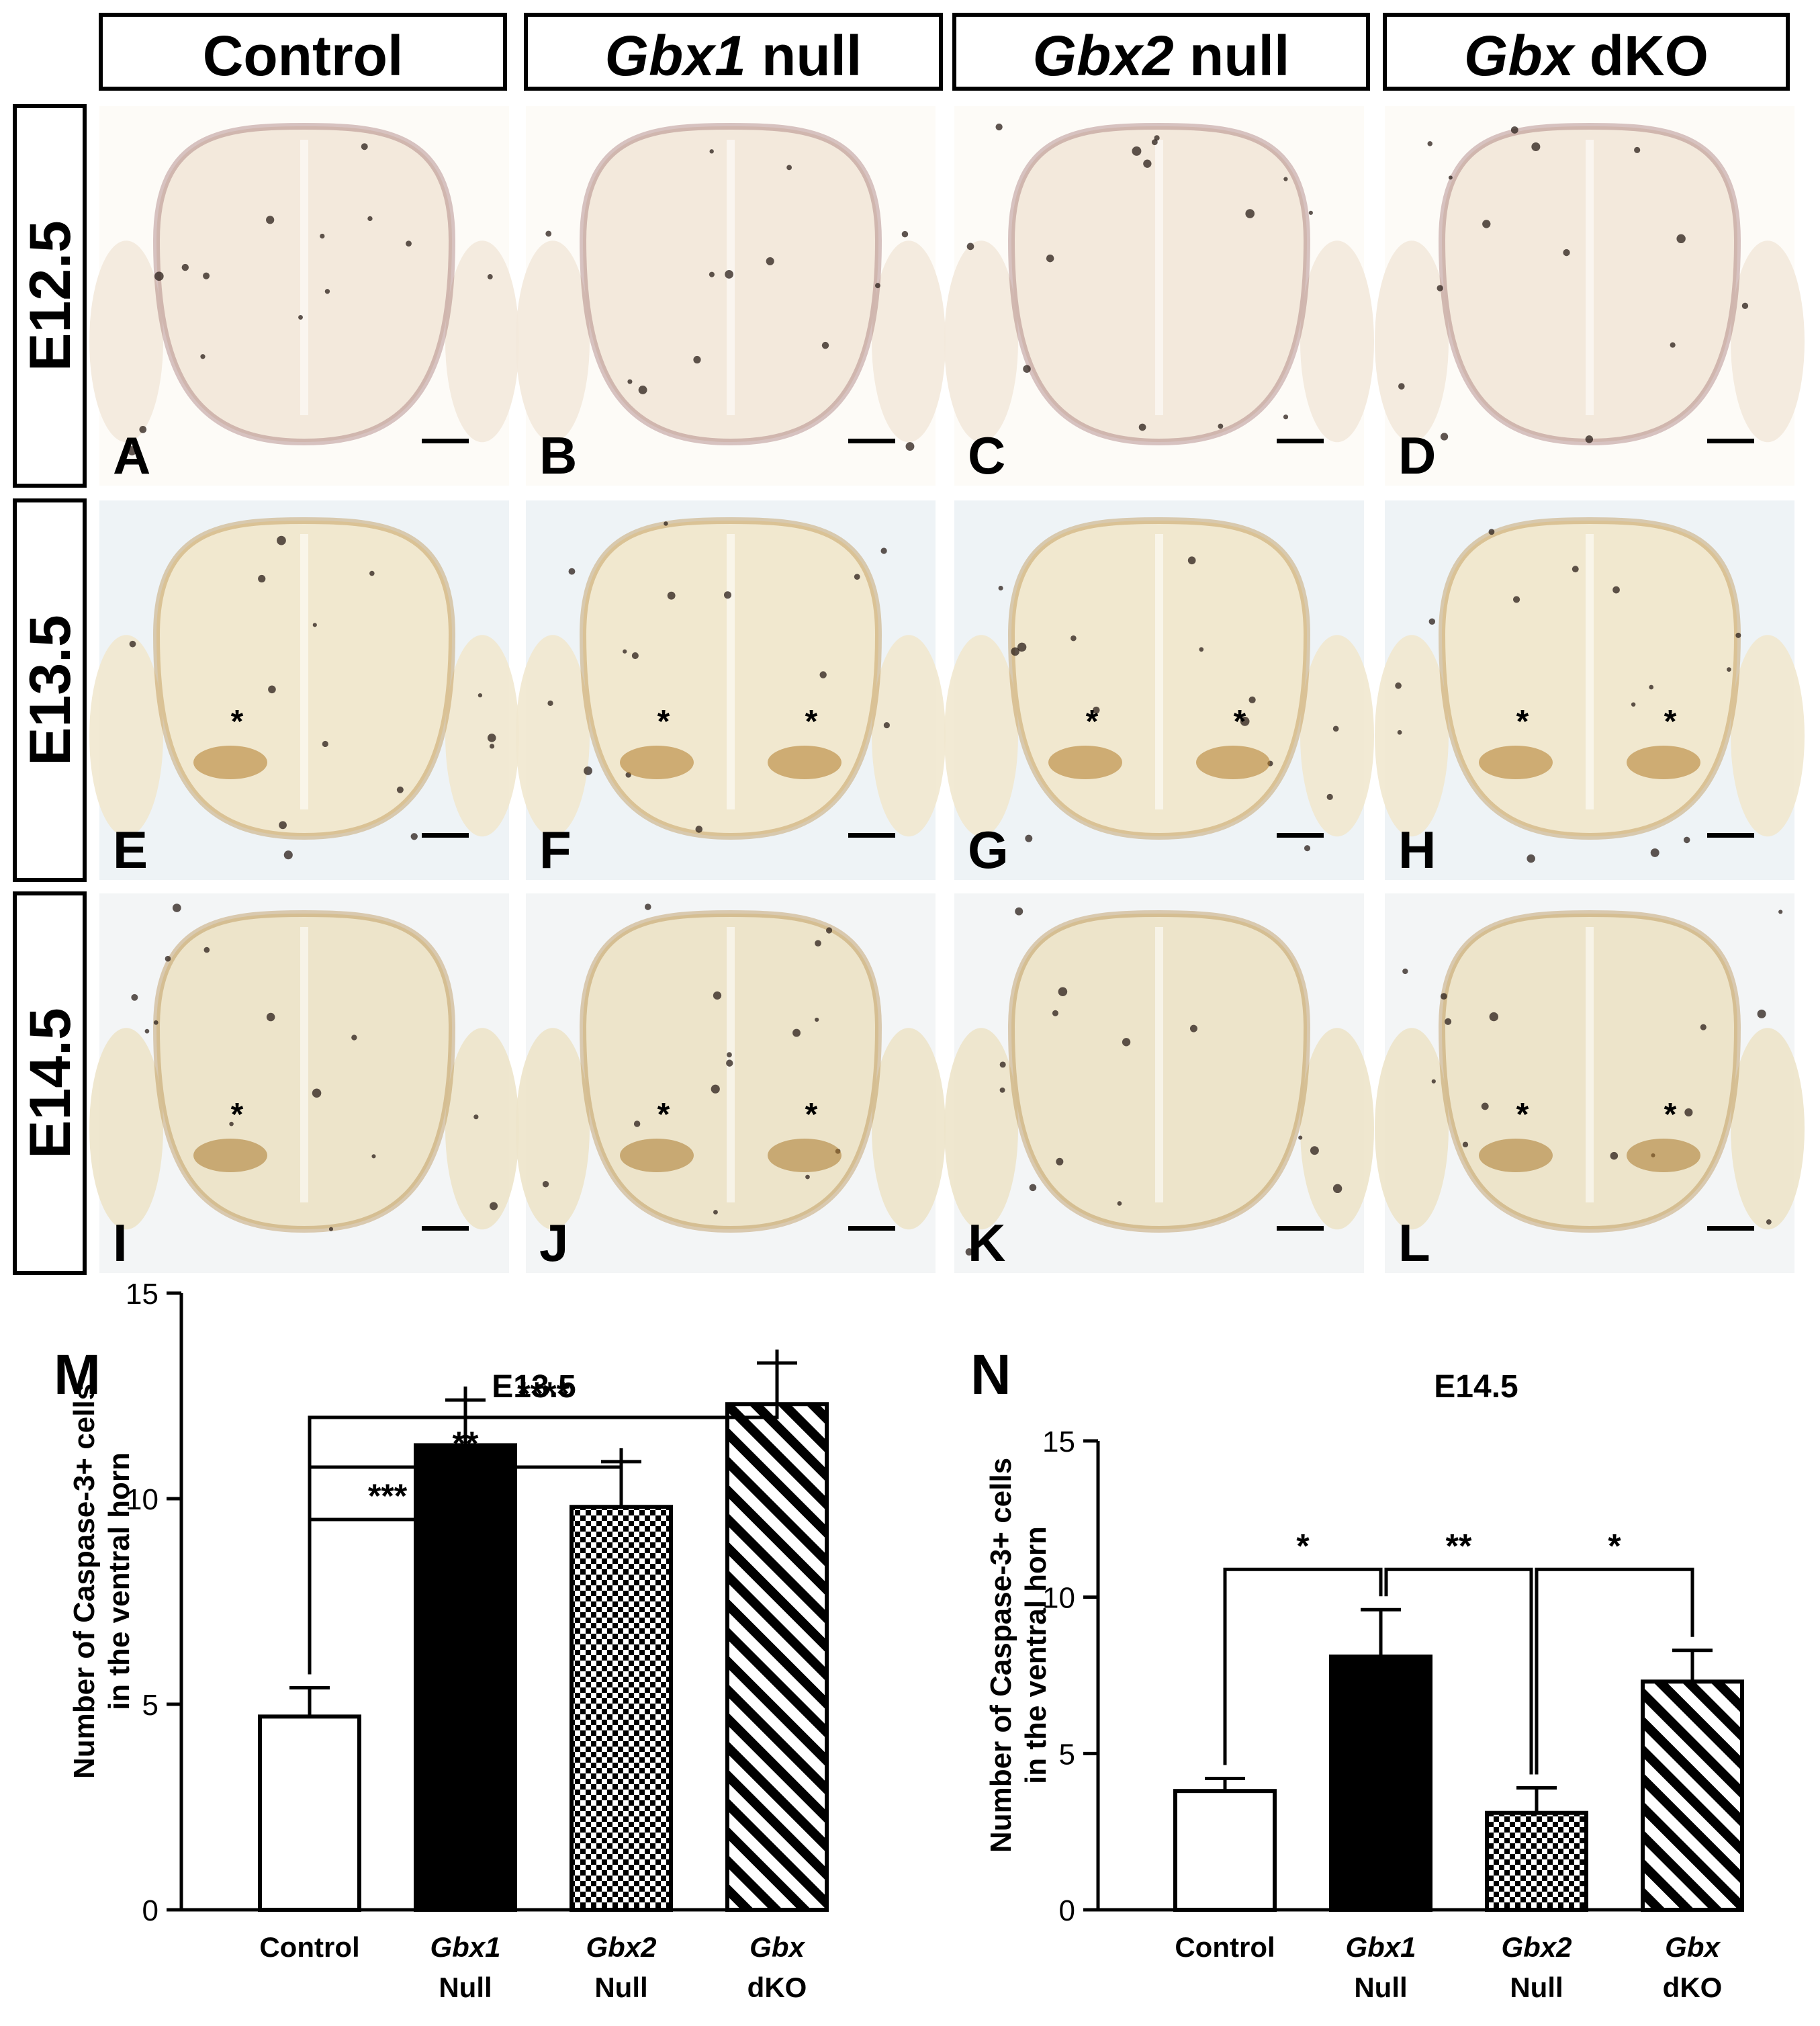  What do you see at coordinates (1417, 849) in the screenshot?
I see `panel-letter: H` at bounding box center [1417, 849].